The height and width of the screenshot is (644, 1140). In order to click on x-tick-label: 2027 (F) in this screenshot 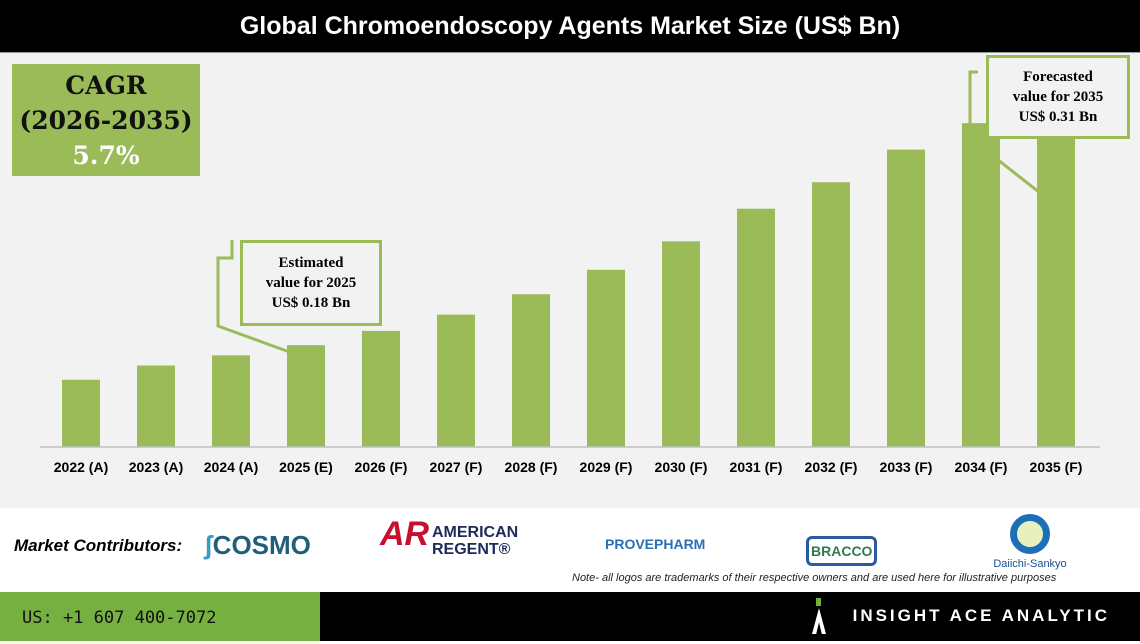, I will do `click(456, 467)`.